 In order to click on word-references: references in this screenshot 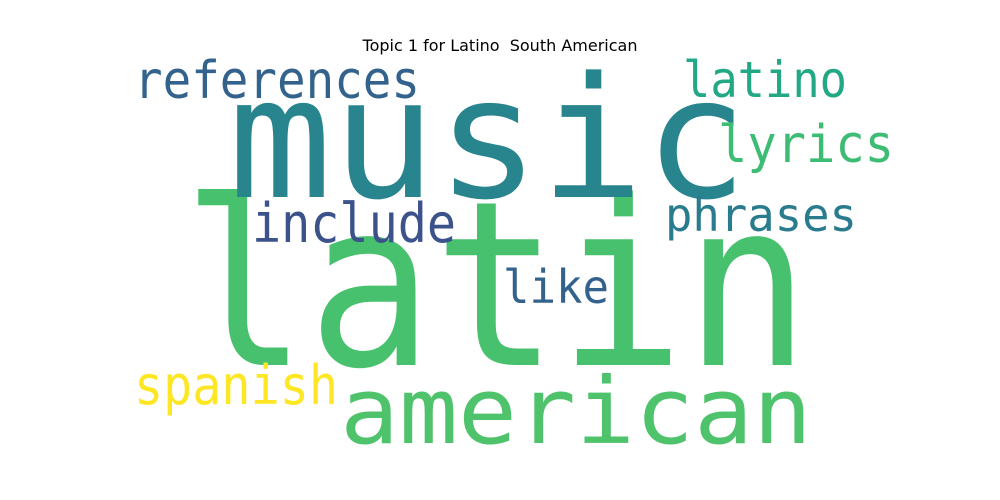, I will do `click(277, 81)`.